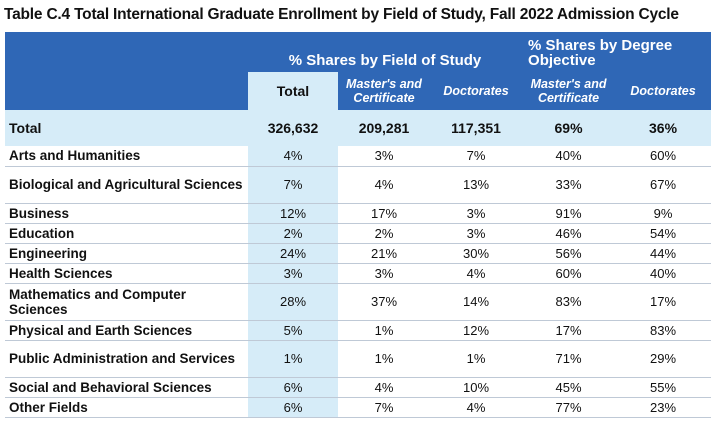 This screenshot has height=424, width=716. Describe the element at coordinates (663, 185) in the screenshot. I see `cell-degree-doctorates: 67%` at that location.